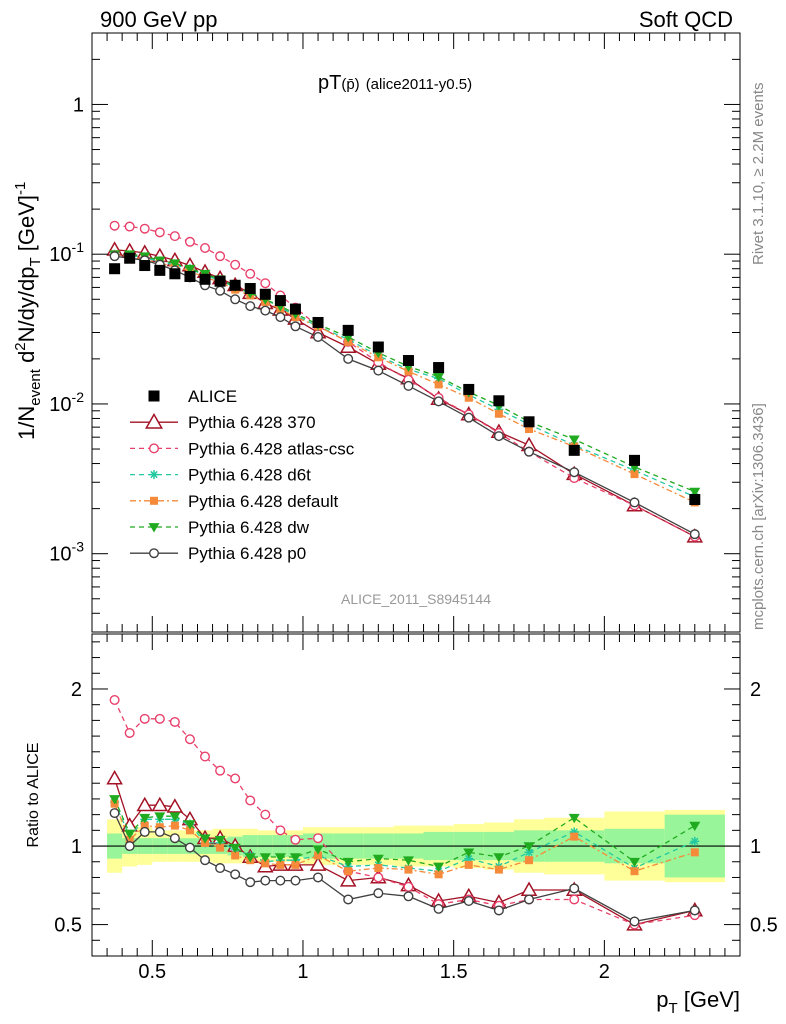 The height and width of the screenshot is (1024, 786). What do you see at coordinates (247, 553) in the screenshot?
I see `legend-label-p0: Pythia 6.428 p0` at bounding box center [247, 553].